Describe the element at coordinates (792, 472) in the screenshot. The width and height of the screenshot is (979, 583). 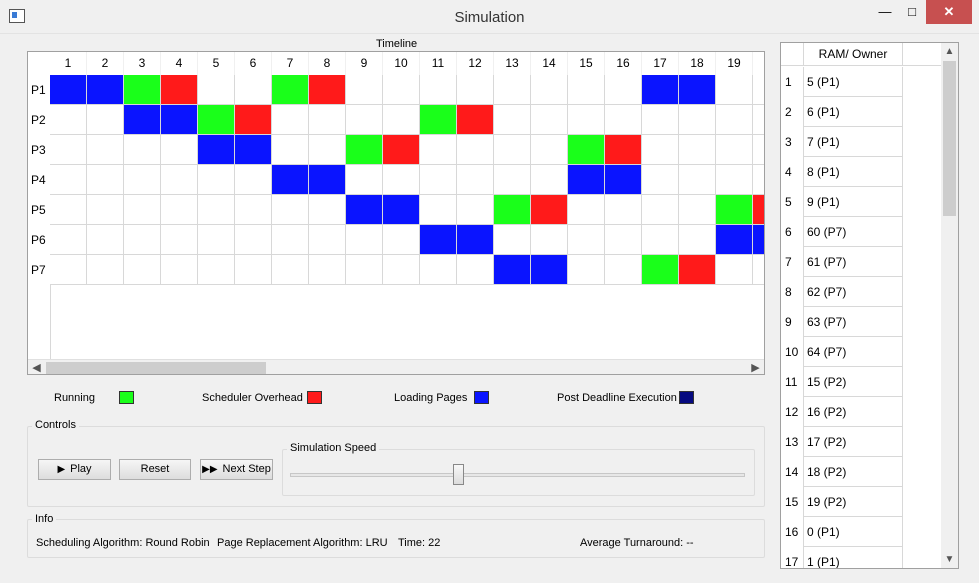
I see `ram-row-index: 14` at that location.